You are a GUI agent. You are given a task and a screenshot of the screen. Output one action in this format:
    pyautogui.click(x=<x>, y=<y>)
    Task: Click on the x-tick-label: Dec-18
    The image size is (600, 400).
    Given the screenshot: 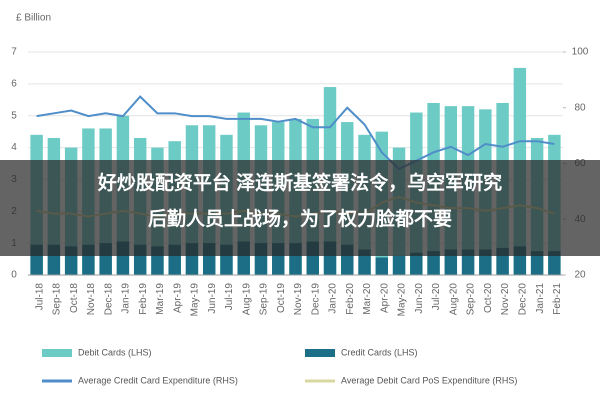 What is the action you would take?
    pyautogui.click(x=108, y=299)
    